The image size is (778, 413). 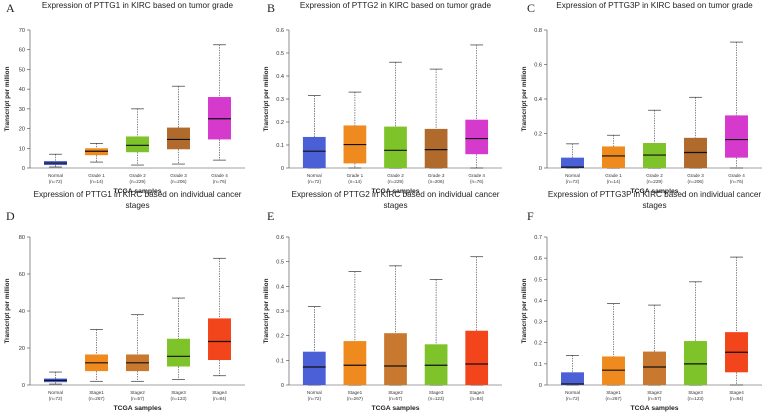 What do you see at coordinates (314, 392) in the screenshot?
I see `category-label: Normal` at bounding box center [314, 392].